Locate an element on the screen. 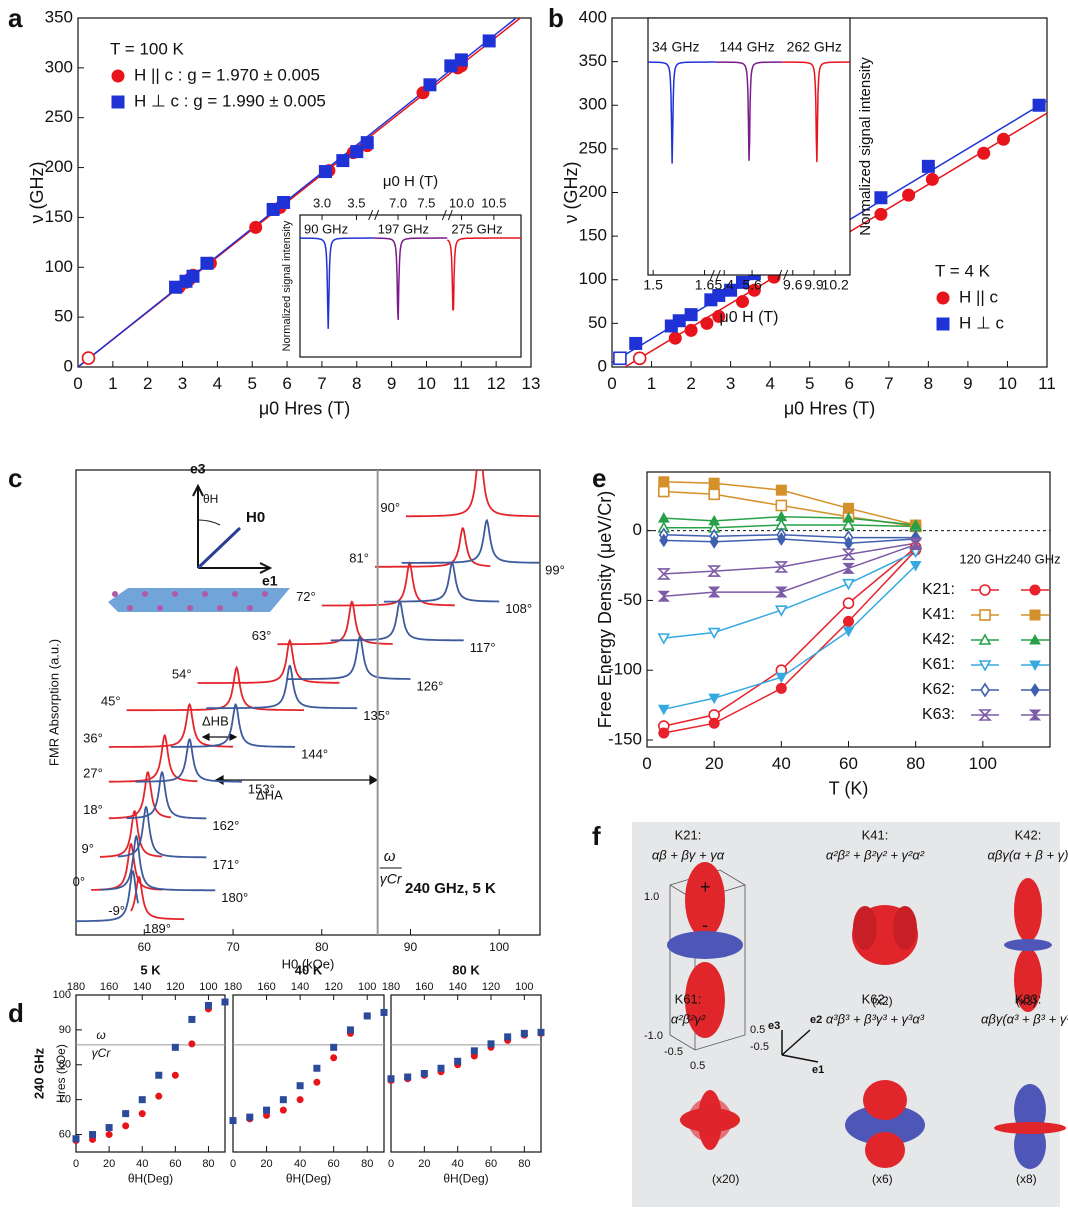 This screenshot has width=1068, height=1211. y-tick-label: -150 is located at coordinates (625, 739).